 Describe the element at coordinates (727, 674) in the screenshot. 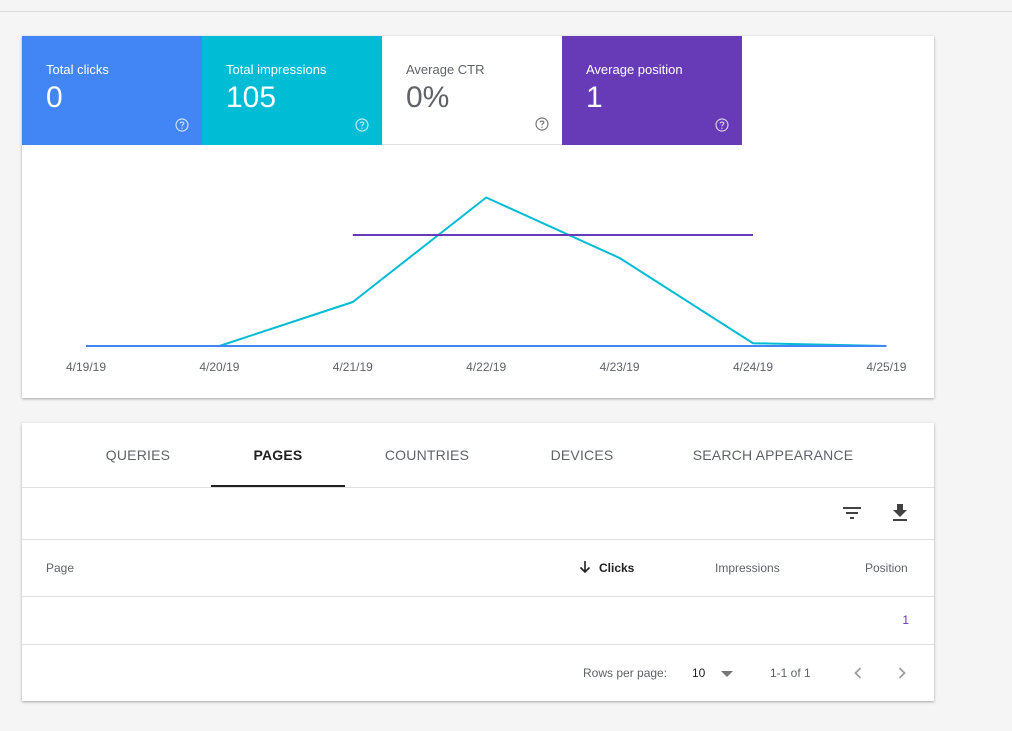

I see `dropdown-arrow-icon` at that location.